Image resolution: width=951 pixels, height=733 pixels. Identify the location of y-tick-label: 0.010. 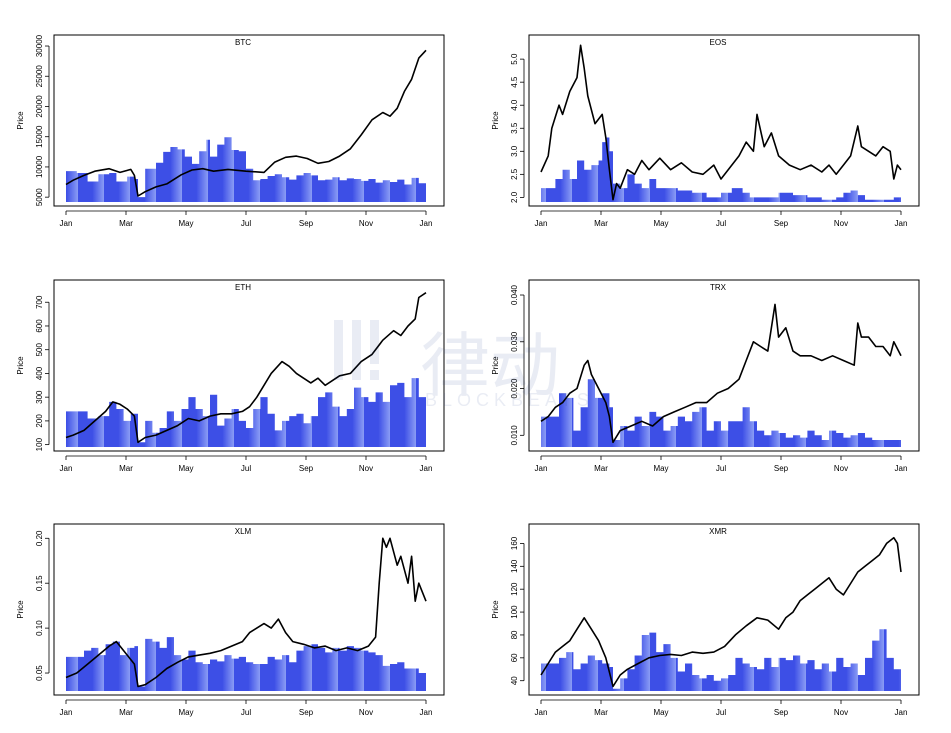
(514, 435).